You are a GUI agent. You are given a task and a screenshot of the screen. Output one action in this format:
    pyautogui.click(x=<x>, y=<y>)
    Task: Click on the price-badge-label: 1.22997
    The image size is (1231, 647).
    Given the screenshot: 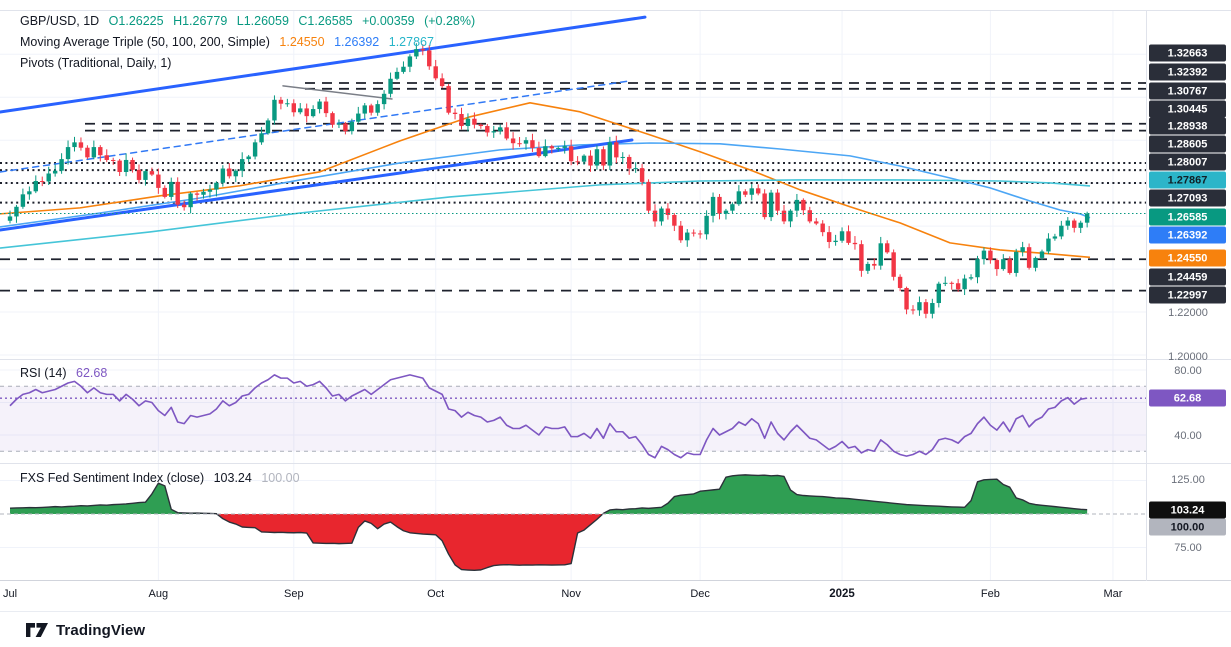 What is the action you would take?
    pyautogui.click(x=1188, y=296)
    